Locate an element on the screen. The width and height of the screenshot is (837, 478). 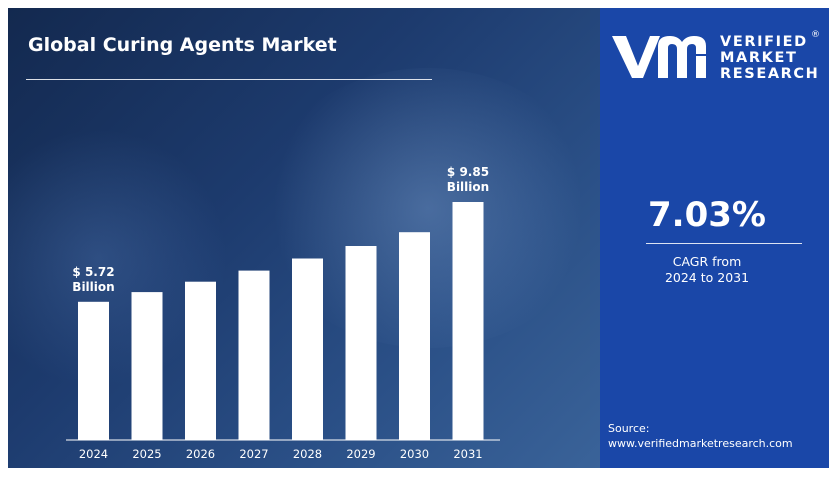
data-label-2031: $ 9.85 is located at coordinates (468, 172).